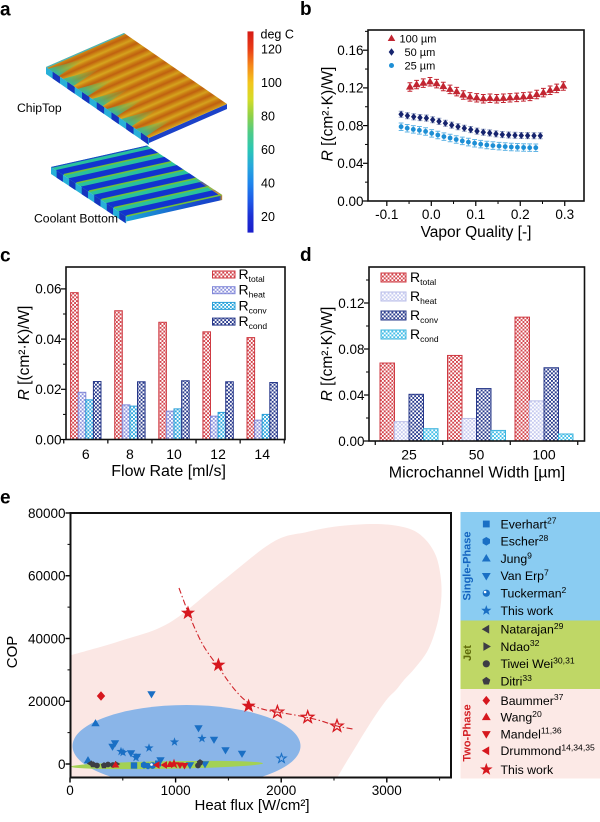 The width and height of the screenshot is (600, 822). Describe the element at coordinates (5, 498) in the screenshot. I see `svg-text: e` at that location.